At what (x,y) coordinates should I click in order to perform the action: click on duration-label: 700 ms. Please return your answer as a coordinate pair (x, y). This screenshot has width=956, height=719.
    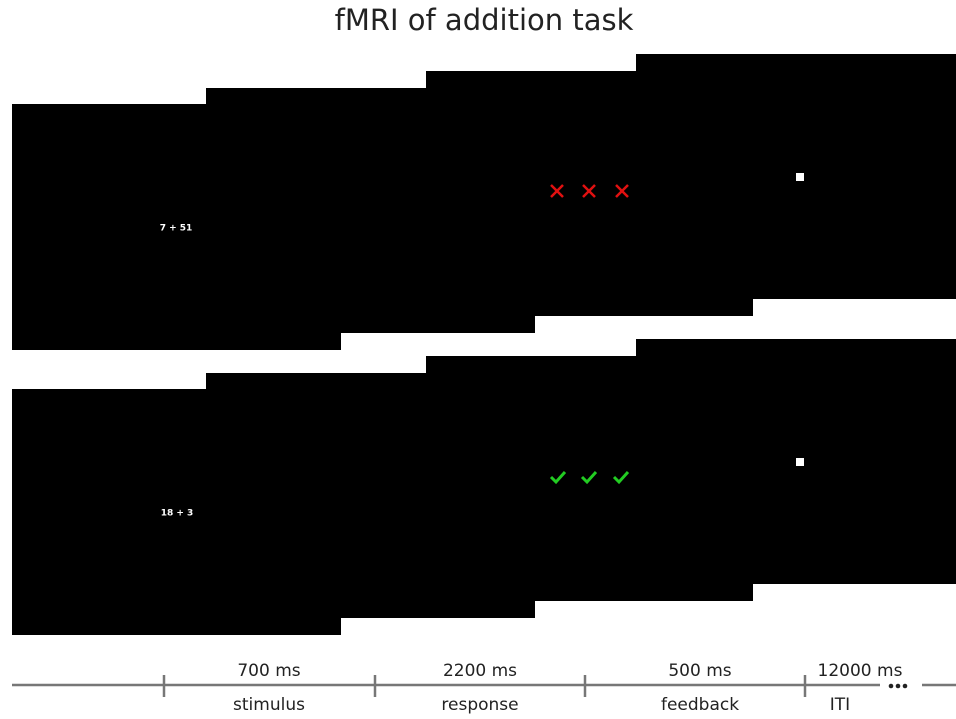
    Looking at the image, I should click on (268, 671).